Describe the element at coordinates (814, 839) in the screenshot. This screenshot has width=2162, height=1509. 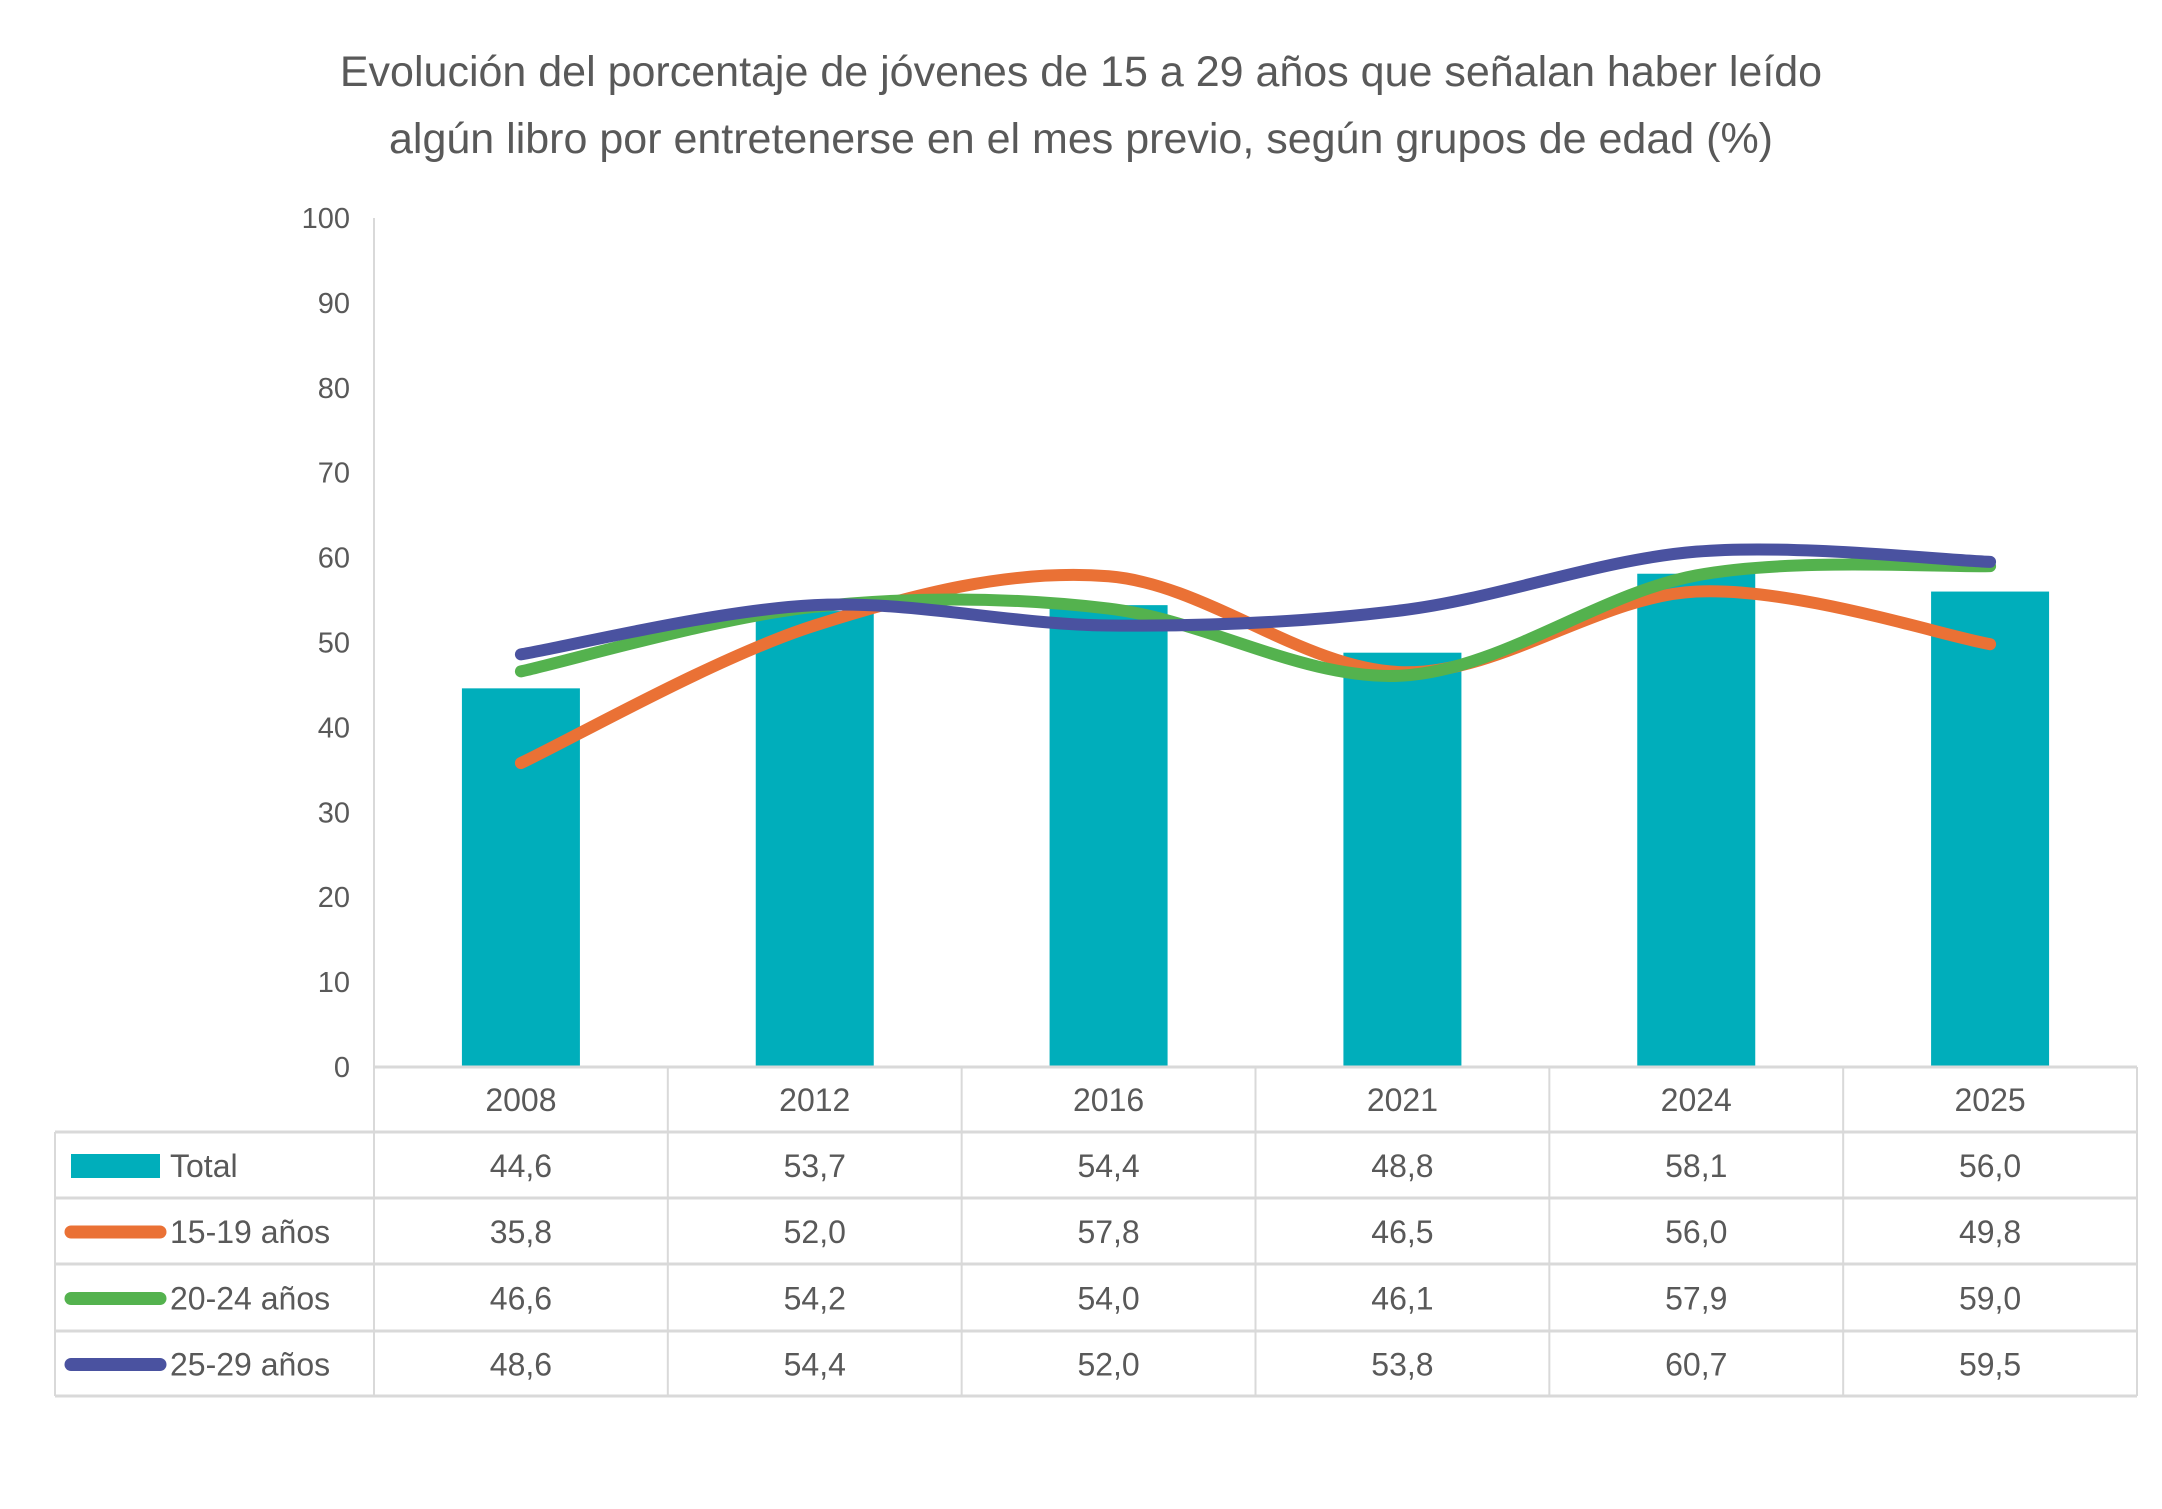
I see `bar-total-2012` at that location.